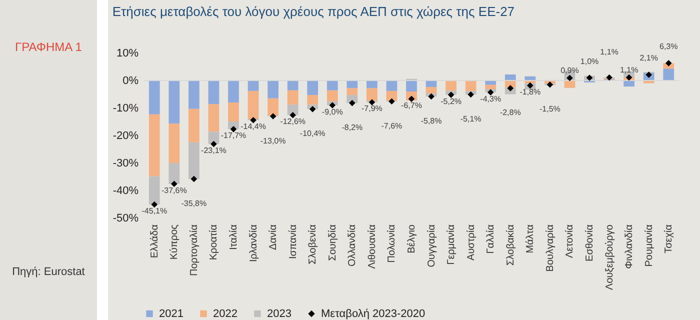 The image size is (700, 320). I want to click on x-tick-label: Γαλλία, so click(491, 239).